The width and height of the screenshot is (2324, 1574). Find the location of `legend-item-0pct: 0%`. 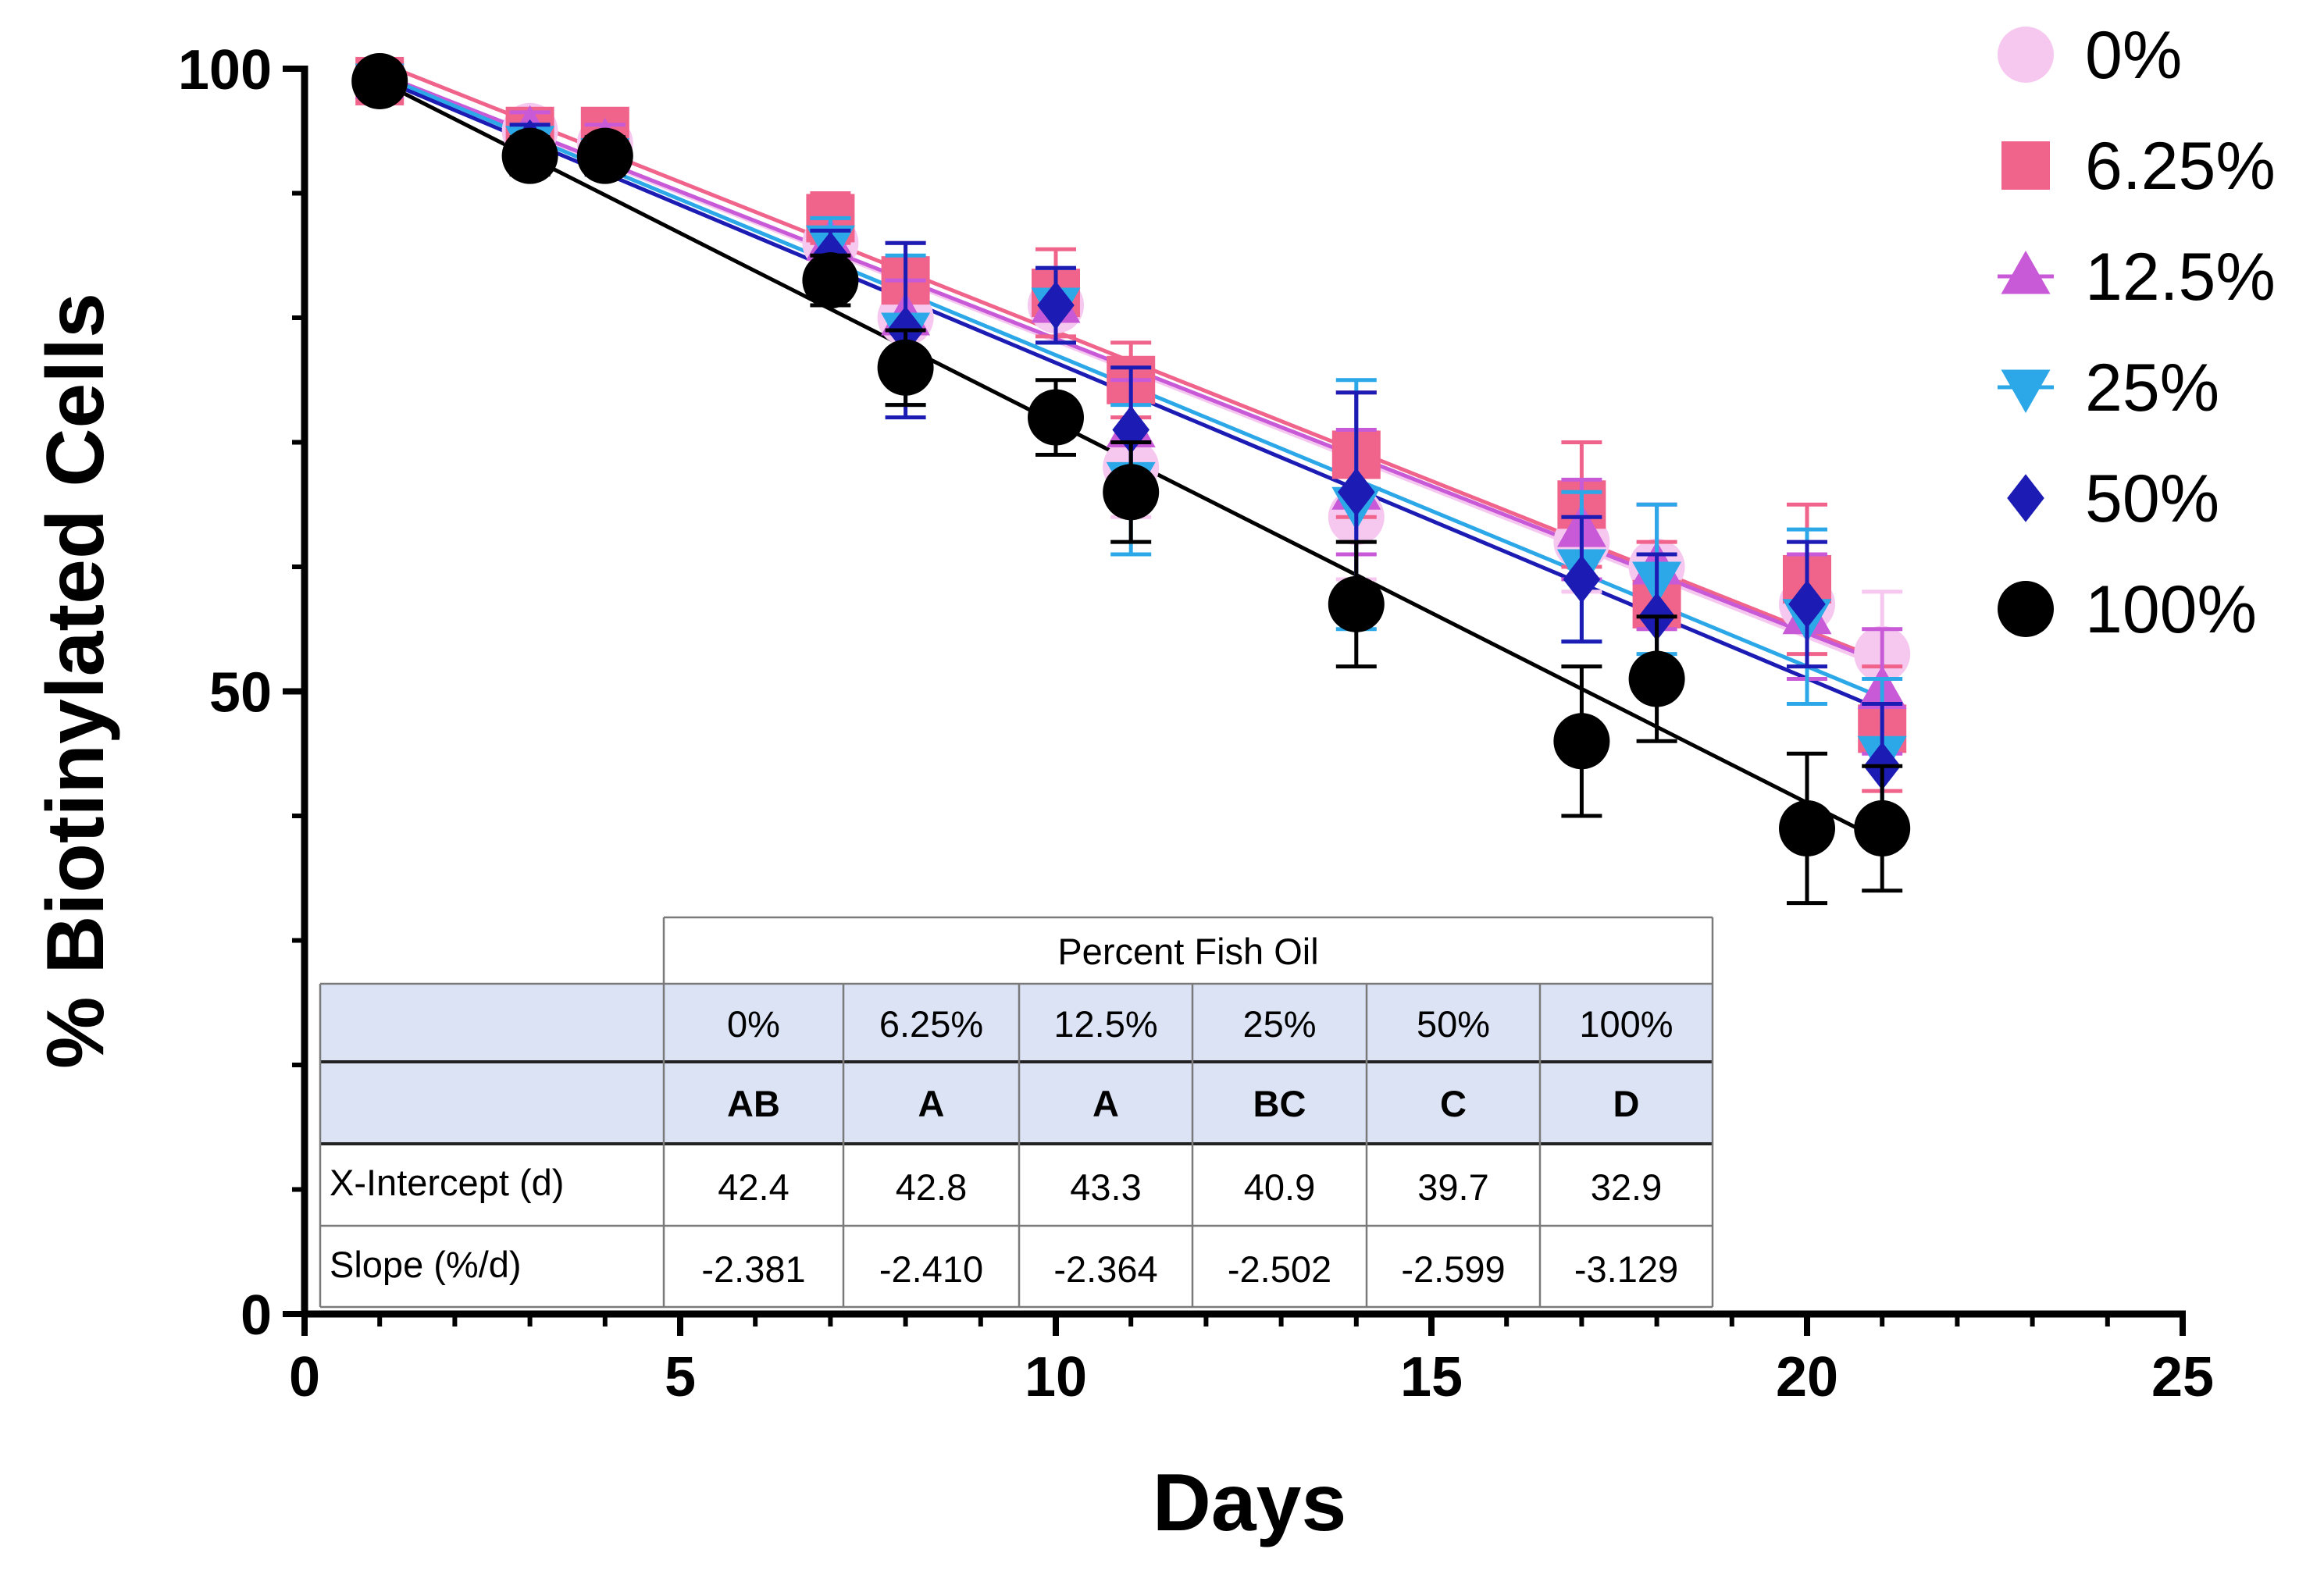

legend-item-0pct: 0% is located at coordinates (2090, 56).